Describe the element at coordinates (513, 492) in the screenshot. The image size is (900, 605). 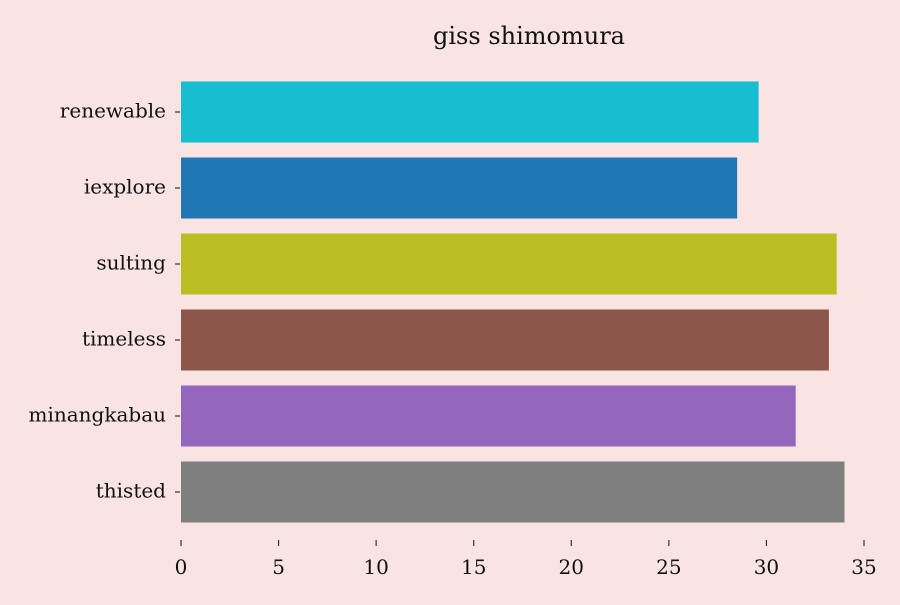
I see `bar-thisted` at that location.